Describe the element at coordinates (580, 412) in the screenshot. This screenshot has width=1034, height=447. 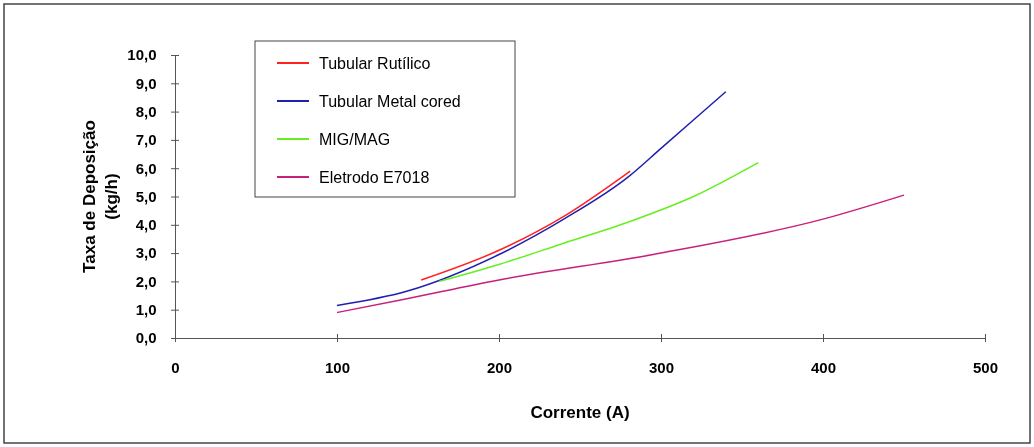
I see `x-axis-title: Corrente (A)` at that location.